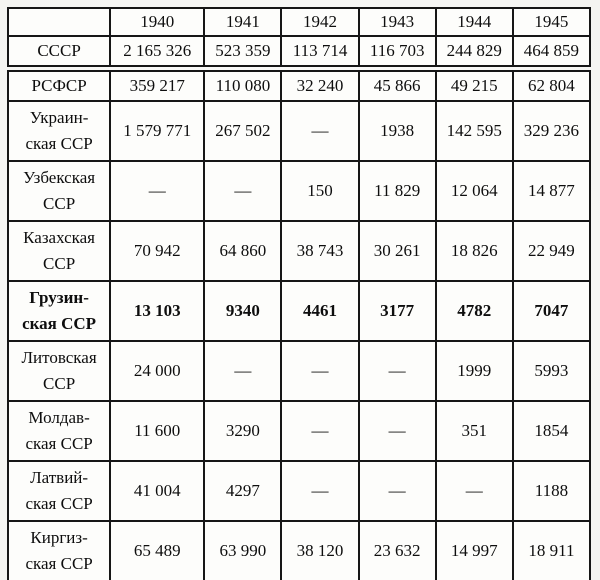  What do you see at coordinates (59, 549) in the screenshot?
I see `row-label: Киргиз- ская ССР` at bounding box center [59, 549].